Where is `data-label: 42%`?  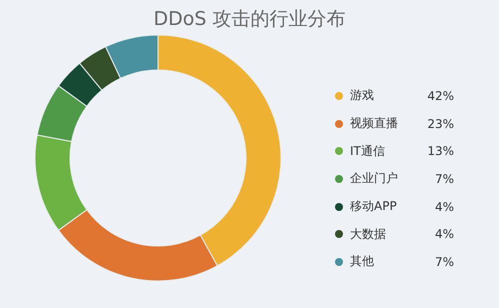
data-label: 42% is located at coordinates (440, 95).